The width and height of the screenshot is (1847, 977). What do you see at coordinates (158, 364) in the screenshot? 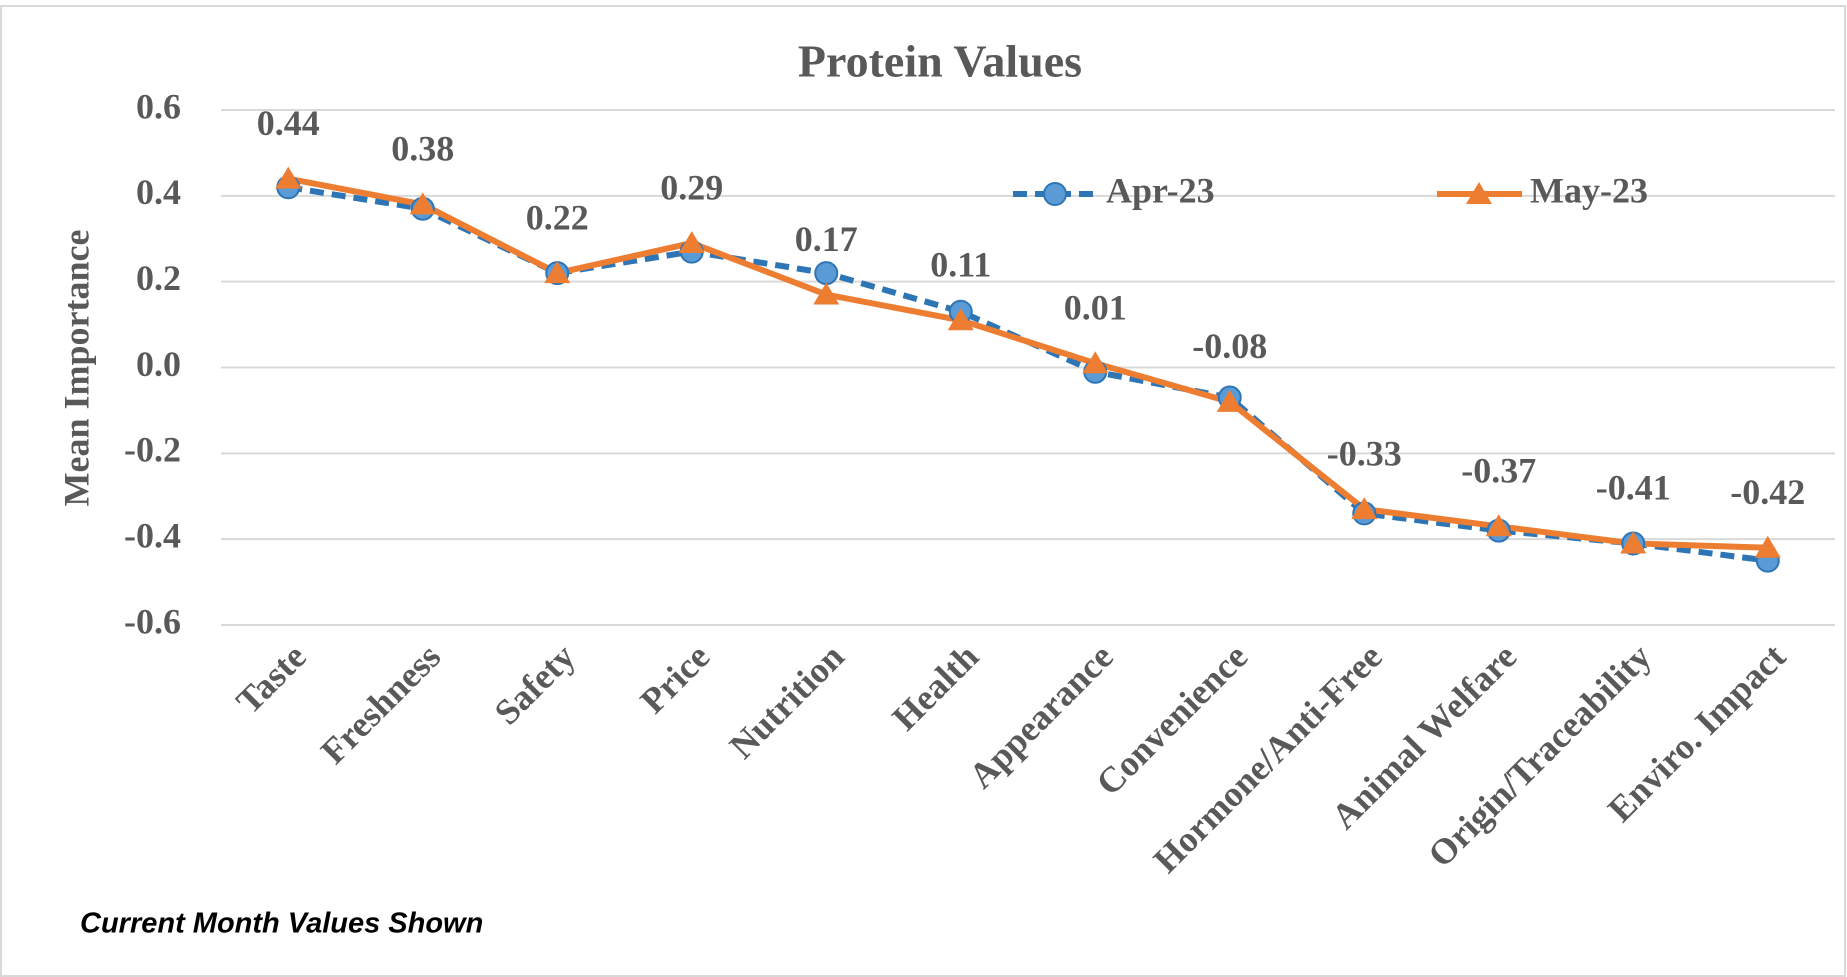
I see `y-tick-label: 0.0` at bounding box center [158, 364].